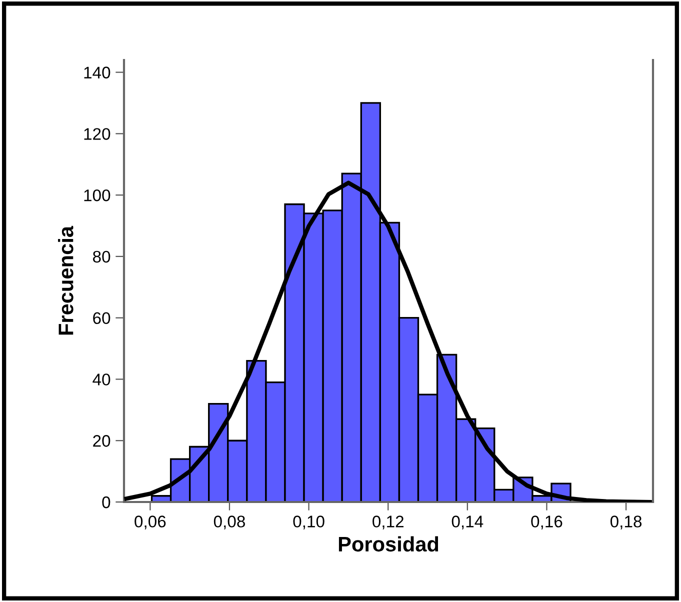 Image resolution: width=681 pixels, height=602 pixels. Describe the element at coordinates (150, 523) in the screenshot. I see `x-tick-label: 0,06` at that location.